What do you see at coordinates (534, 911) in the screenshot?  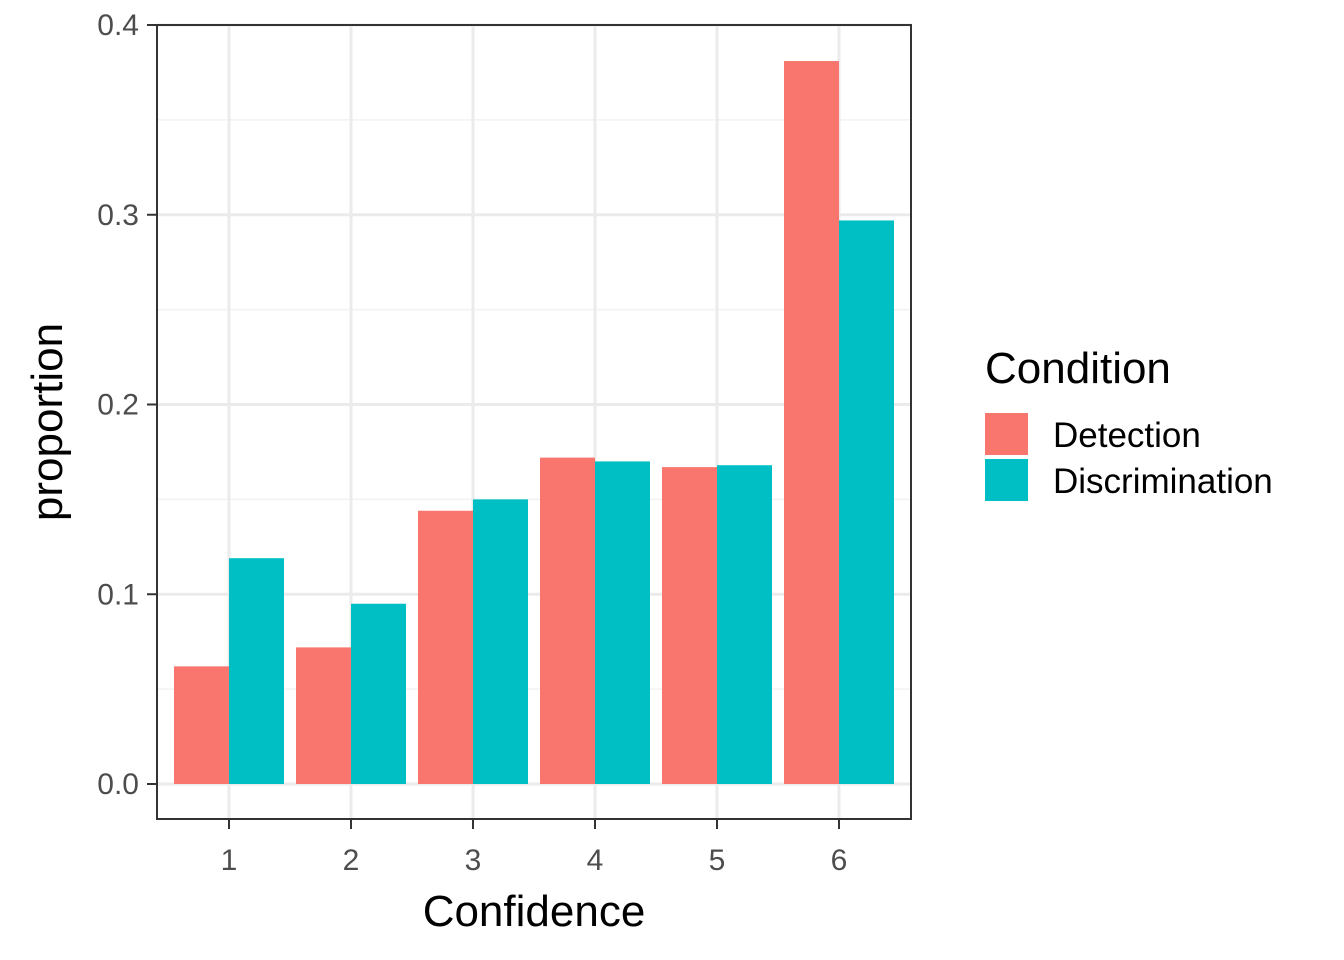 I see `x-axis-title: Confidence` at bounding box center [534, 911].